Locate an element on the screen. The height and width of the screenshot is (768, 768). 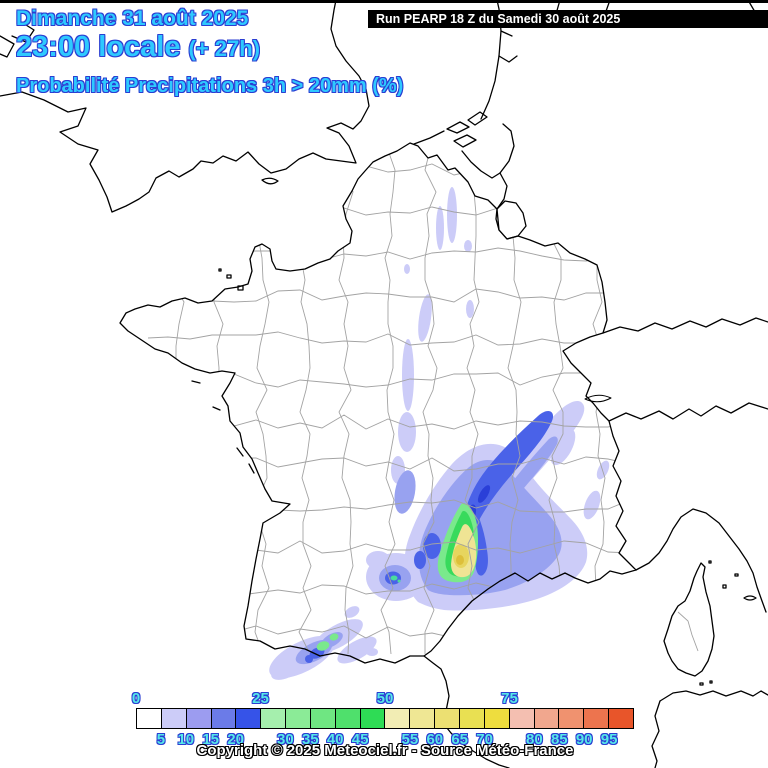
sardinia-coast is located at coordinates (713, 696).